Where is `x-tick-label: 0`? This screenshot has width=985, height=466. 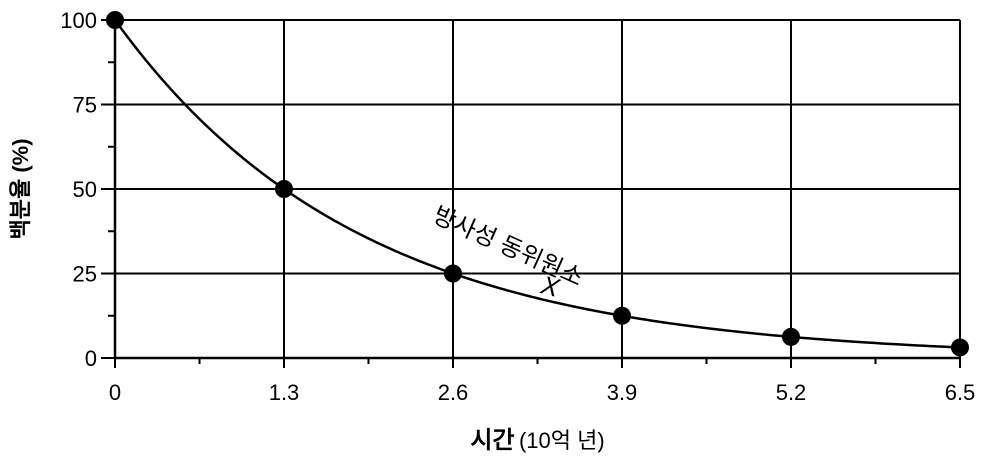 x-tick-label: 0 is located at coordinates (115, 392).